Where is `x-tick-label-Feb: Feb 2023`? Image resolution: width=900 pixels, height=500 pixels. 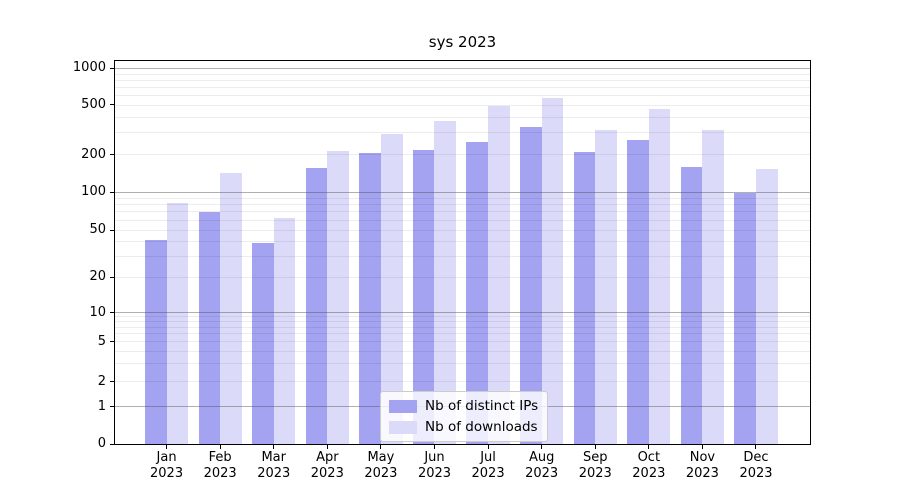
x-tick-label-Feb: Feb 2023 is located at coordinates (220, 466).